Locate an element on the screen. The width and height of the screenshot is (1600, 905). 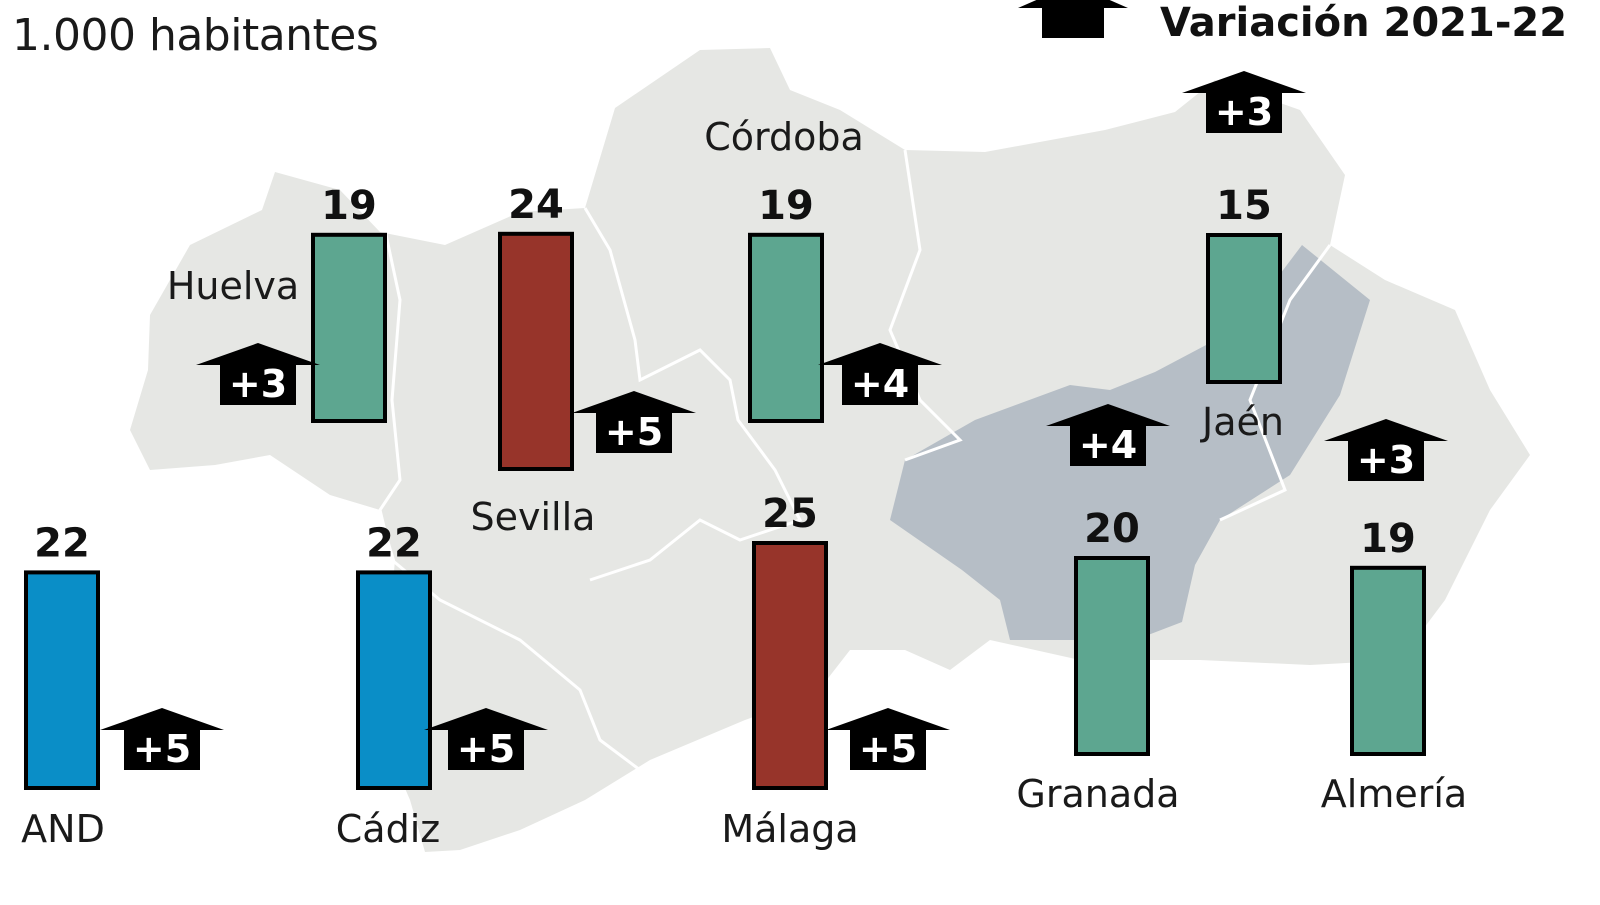
category-label: Málaga is located at coordinates (789, 829).